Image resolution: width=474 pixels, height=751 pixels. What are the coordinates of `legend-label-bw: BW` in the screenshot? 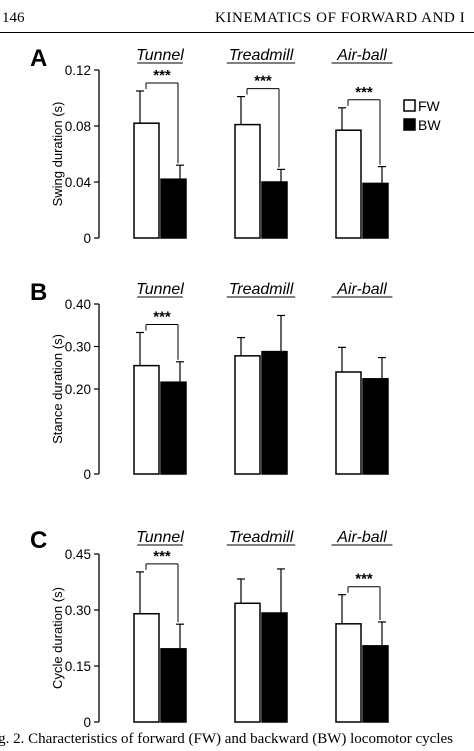 It's located at (429, 125).